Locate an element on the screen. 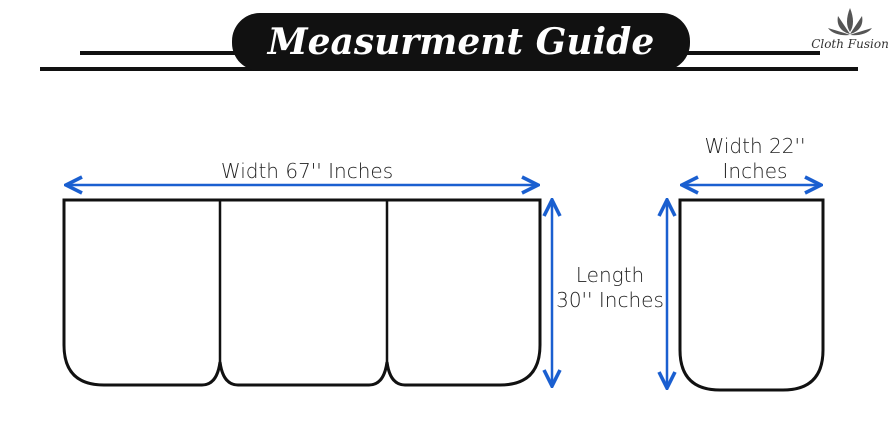 The image size is (894, 447). length-label-line1: Length is located at coordinates (610, 275).